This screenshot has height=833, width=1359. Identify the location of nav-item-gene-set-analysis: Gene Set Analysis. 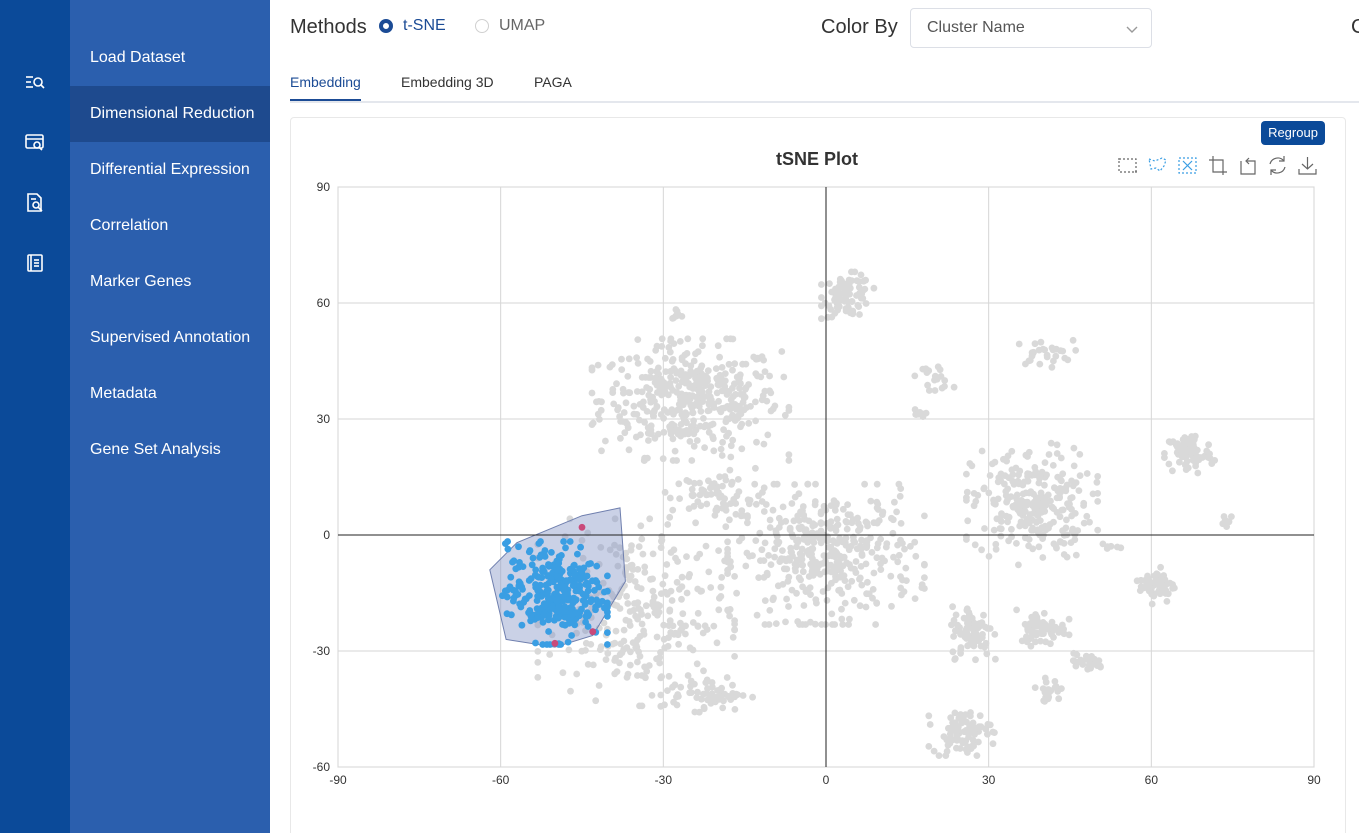
(155, 449).